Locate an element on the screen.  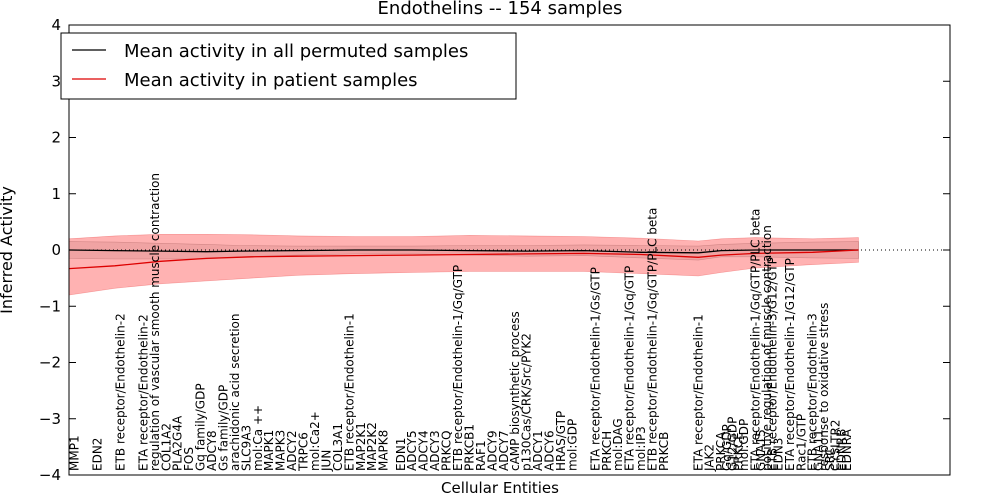
legend-label-patient: Mean activity in patient samples is located at coordinates (271, 80).